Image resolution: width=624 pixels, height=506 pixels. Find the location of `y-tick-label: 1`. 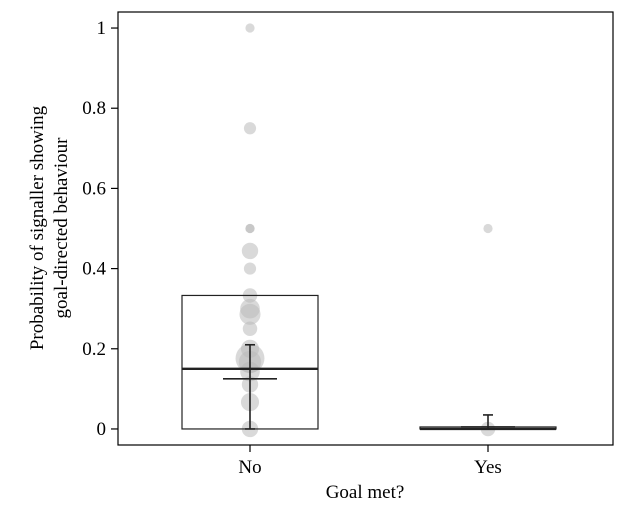

y-tick-label: 1 is located at coordinates (102, 28).